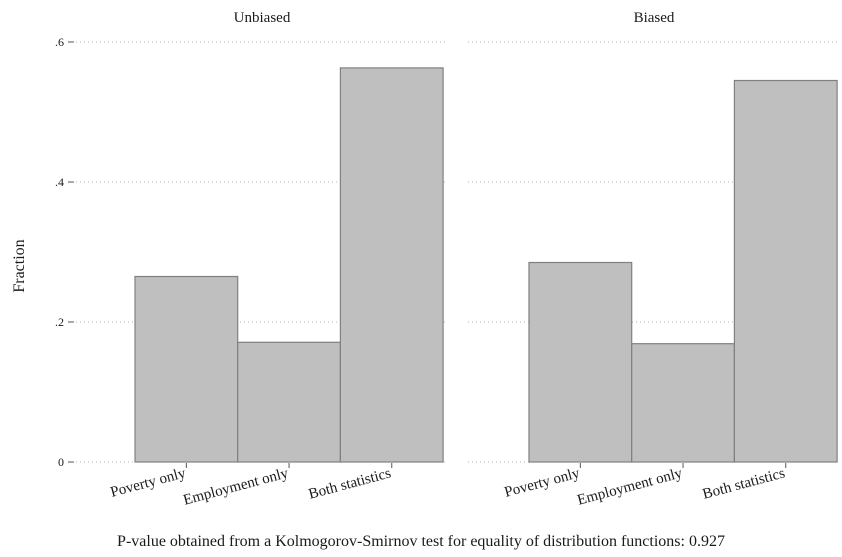  I want to click on y-tick-label: .2, so click(59, 322).